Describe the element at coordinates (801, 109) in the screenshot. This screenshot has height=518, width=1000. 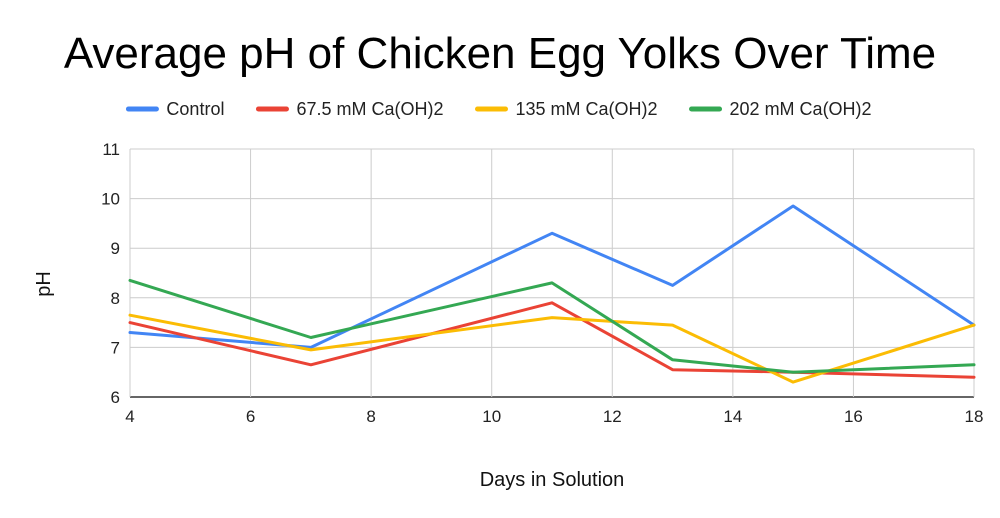
I see `legend-label: 202 mM Ca(OH)2` at that location.